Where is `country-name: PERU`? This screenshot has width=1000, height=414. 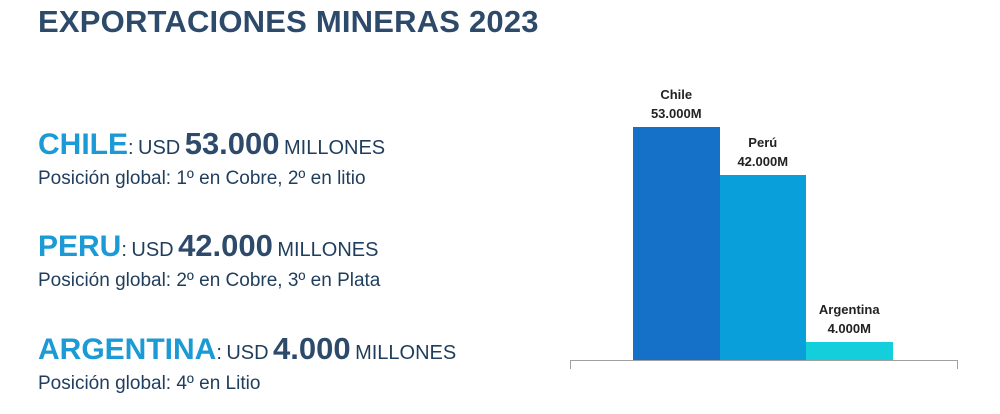
country-name: PERU is located at coordinates (80, 246).